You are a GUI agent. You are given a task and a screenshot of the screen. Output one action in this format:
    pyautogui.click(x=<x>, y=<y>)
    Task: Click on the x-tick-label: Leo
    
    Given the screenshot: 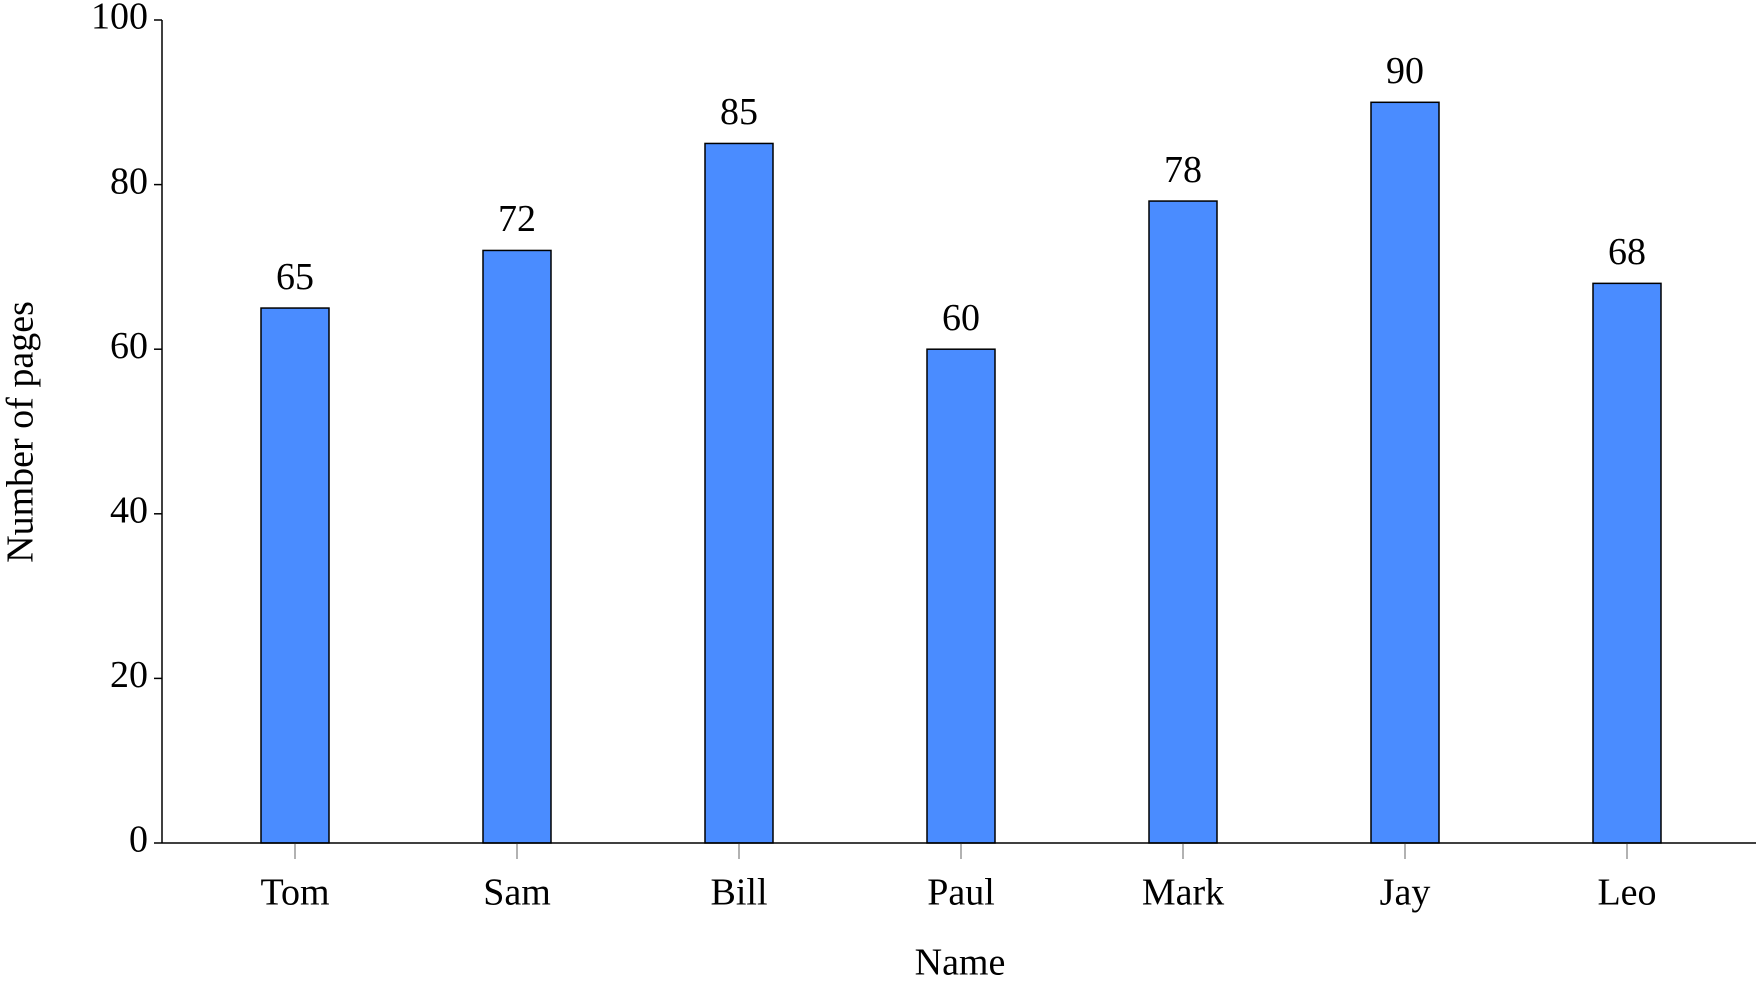 What is the action you would take?
    pyautogui.click(x=1626, y=893)
    